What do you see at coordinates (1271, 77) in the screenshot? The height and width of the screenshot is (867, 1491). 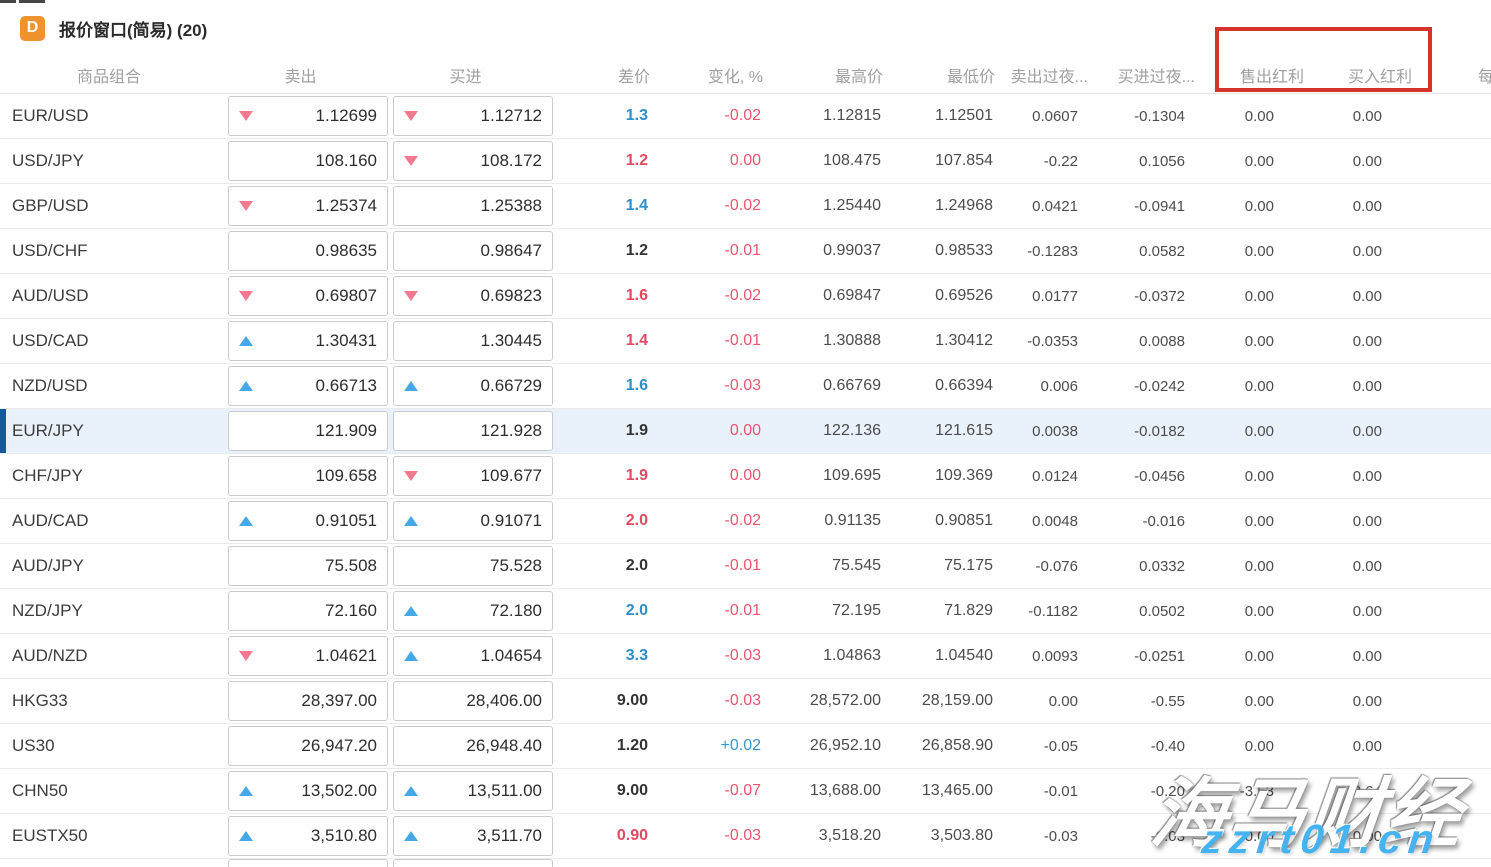 I see `column-header-sell-dividend: 售出红利` at bounding box center [1271, 77].